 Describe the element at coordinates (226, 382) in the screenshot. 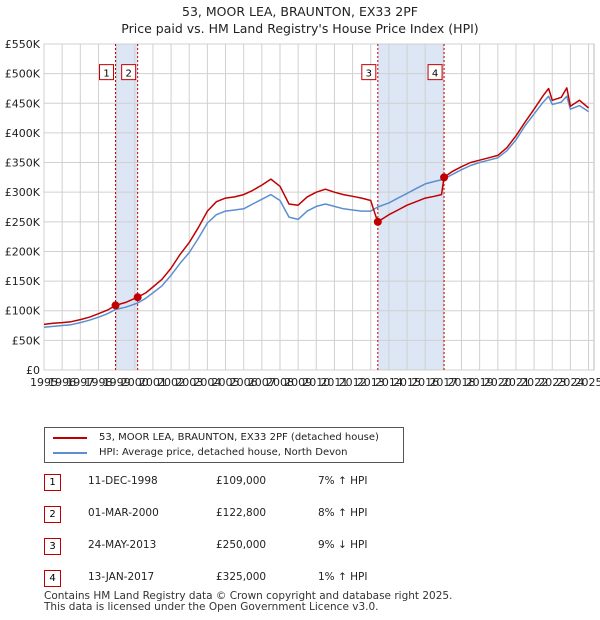

I see `x-tick-label: 2005` at that location.